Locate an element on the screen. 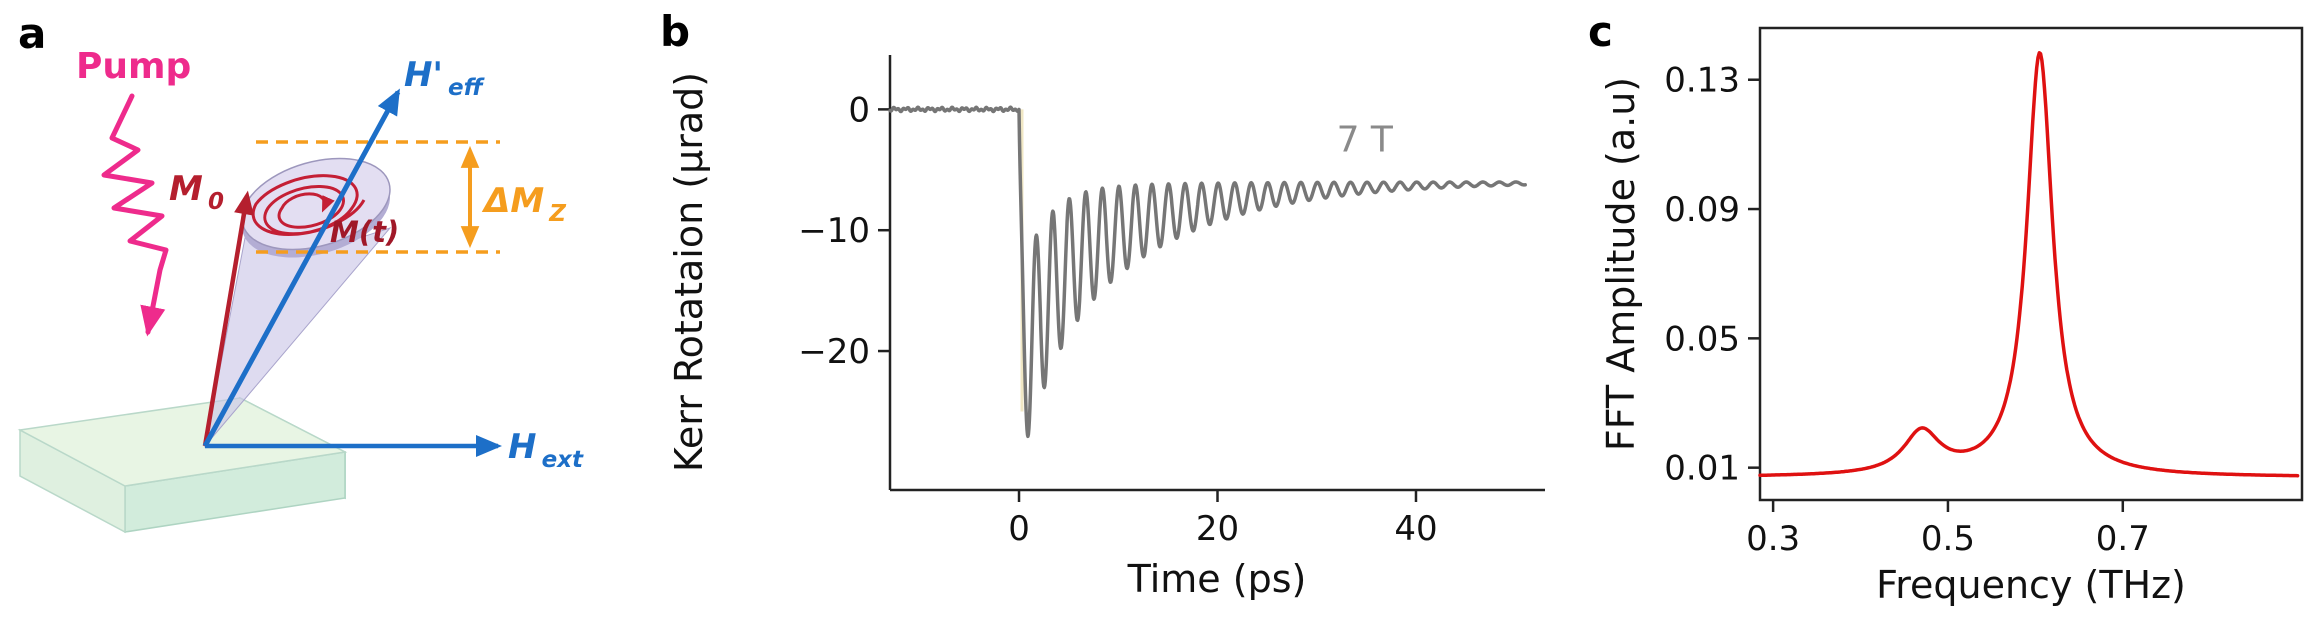  pump-pulse-arrow is located at coordinates (135, 215).